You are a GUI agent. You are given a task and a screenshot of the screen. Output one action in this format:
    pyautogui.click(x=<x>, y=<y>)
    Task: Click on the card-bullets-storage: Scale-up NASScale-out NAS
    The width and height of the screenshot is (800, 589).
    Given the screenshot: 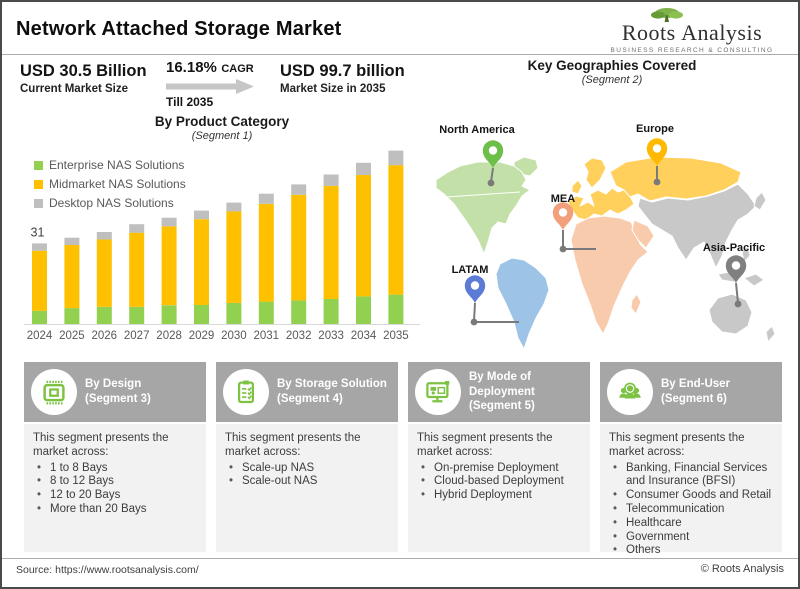 What is the action you would take?
    pyautogui.click(x=307, y=476)
    